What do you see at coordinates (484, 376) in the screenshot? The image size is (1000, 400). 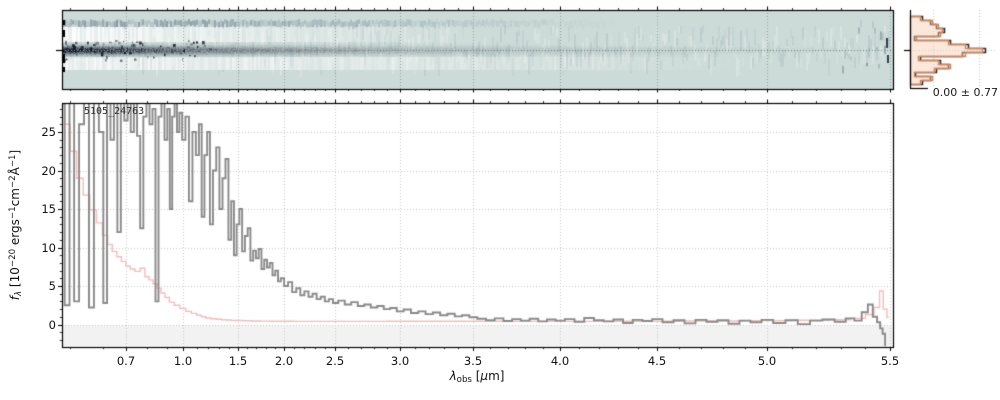 I see `x-axis-label-mu: μ` at bounding box center [484, 376].